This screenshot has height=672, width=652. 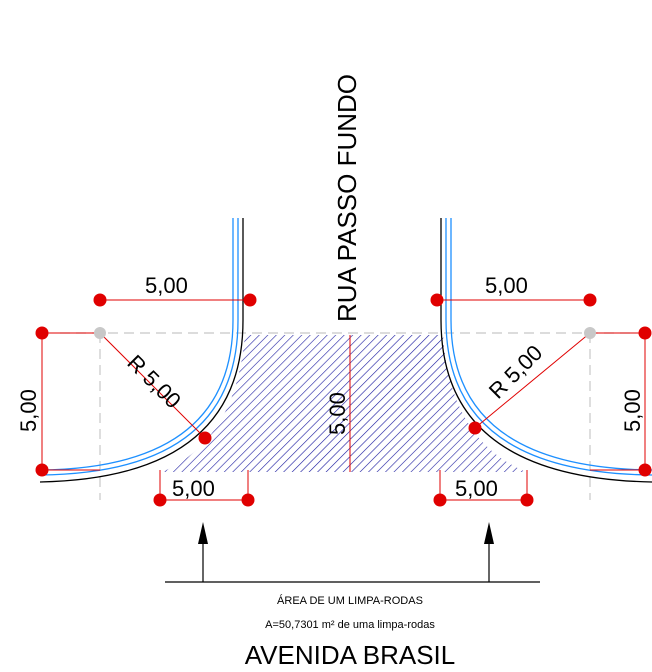 What do you see at coordinates (203, 552) in the screenshot?
I see `arrow-left-icon` at bounding box center [203, 552].